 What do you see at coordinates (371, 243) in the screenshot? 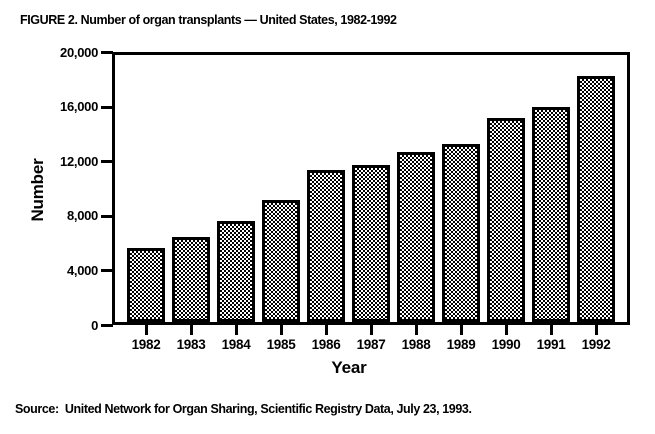
I see `bar-1987` at bounding box center [371, 243].